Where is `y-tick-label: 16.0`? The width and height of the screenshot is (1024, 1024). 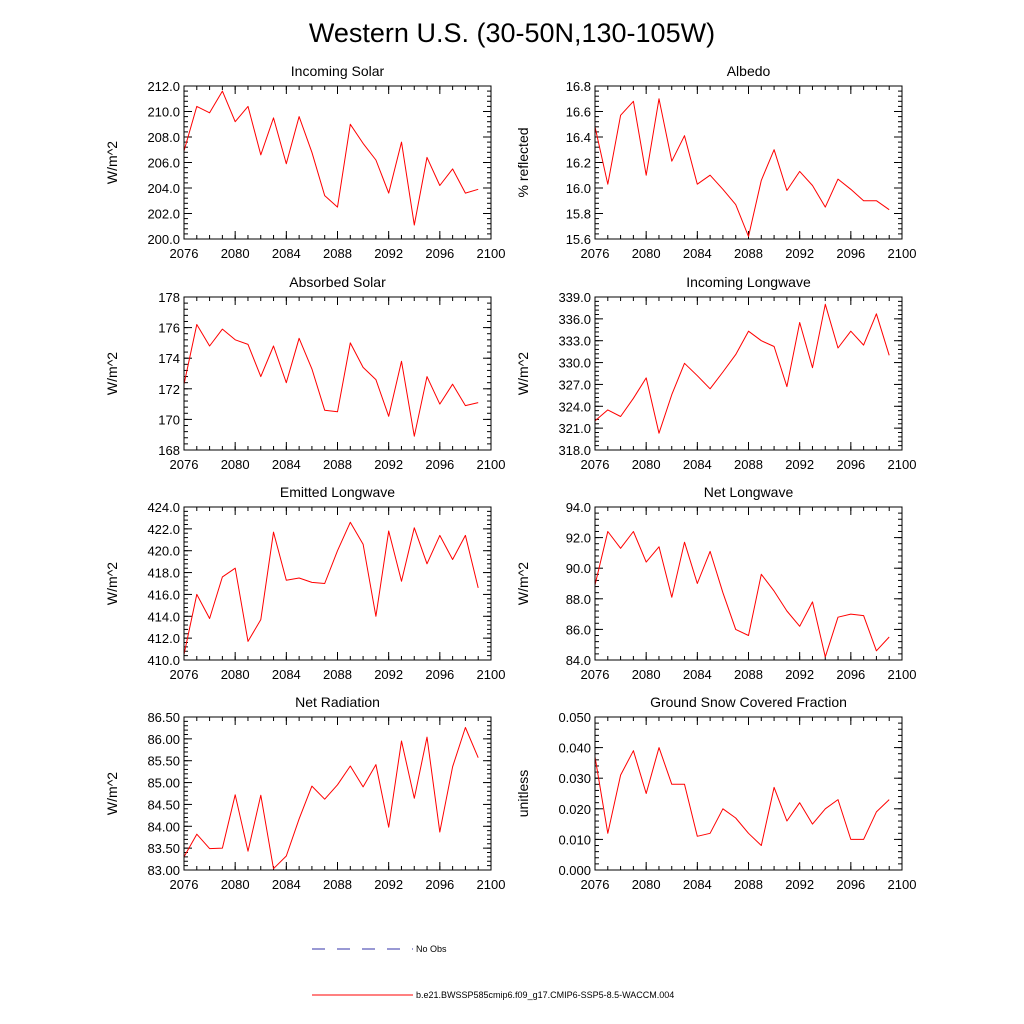 y-tick-label: 16.0 is located at coordinates (578, 188).